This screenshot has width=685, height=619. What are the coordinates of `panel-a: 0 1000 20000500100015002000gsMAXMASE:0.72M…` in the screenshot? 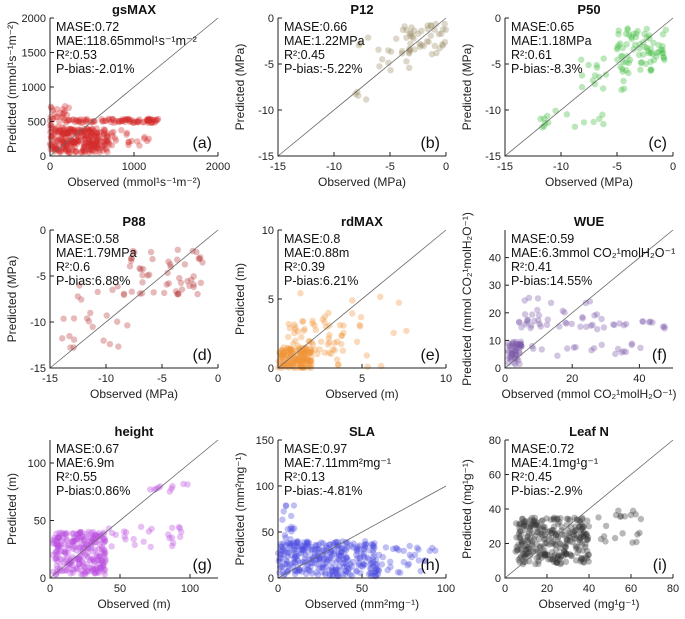 It's located at (117, 95).